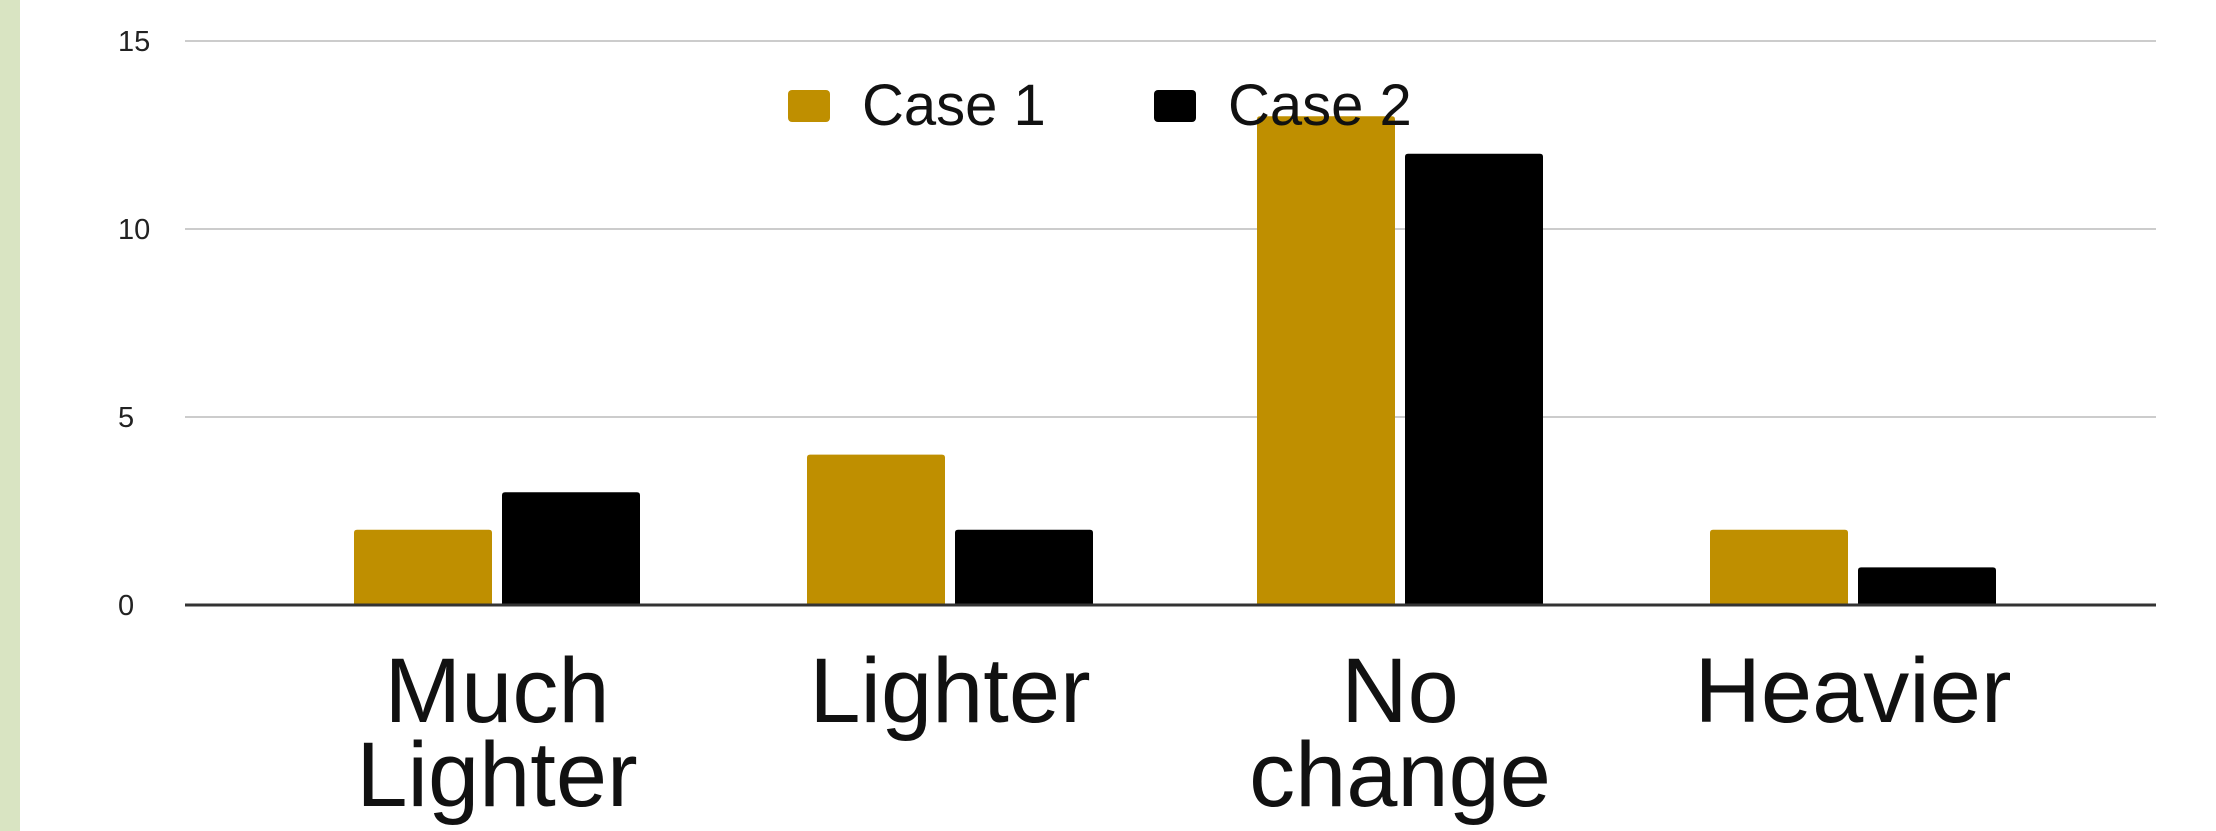 The width and height of the screenshot is (2216, 831). I want to click on y-axis-tick-labels: 0 5 10 15, so click(134, 324).